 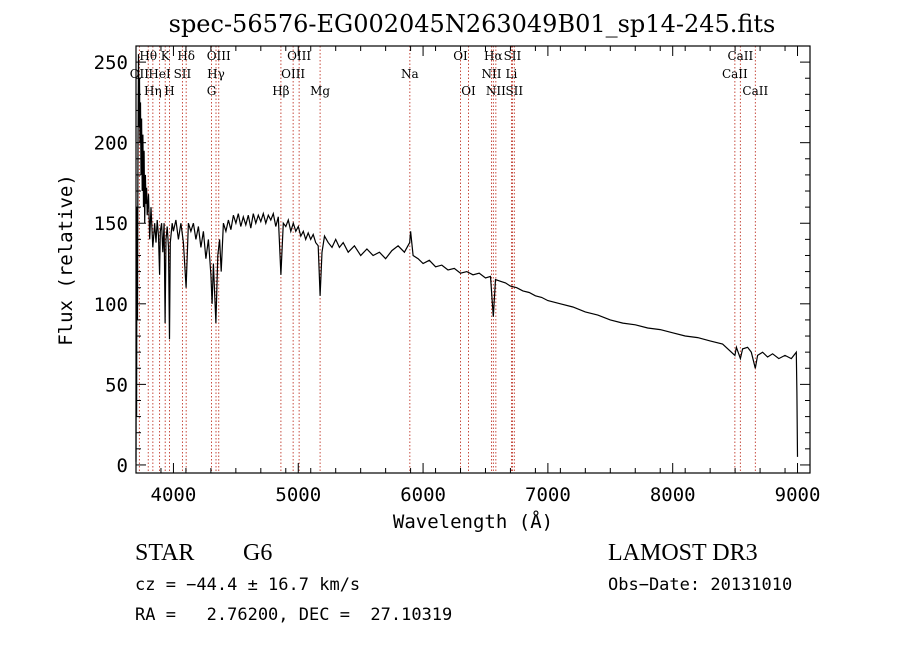 I want to click on line-marker-label: Mg, so click(x=320, y=91).